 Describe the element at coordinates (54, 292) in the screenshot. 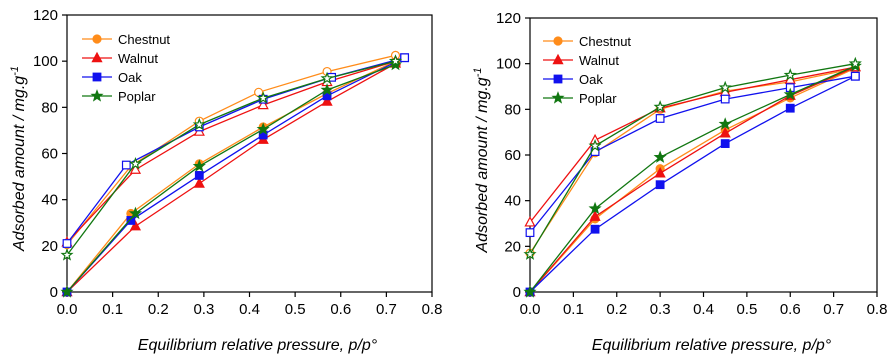

I see `y-tick-label: 0` at that location.